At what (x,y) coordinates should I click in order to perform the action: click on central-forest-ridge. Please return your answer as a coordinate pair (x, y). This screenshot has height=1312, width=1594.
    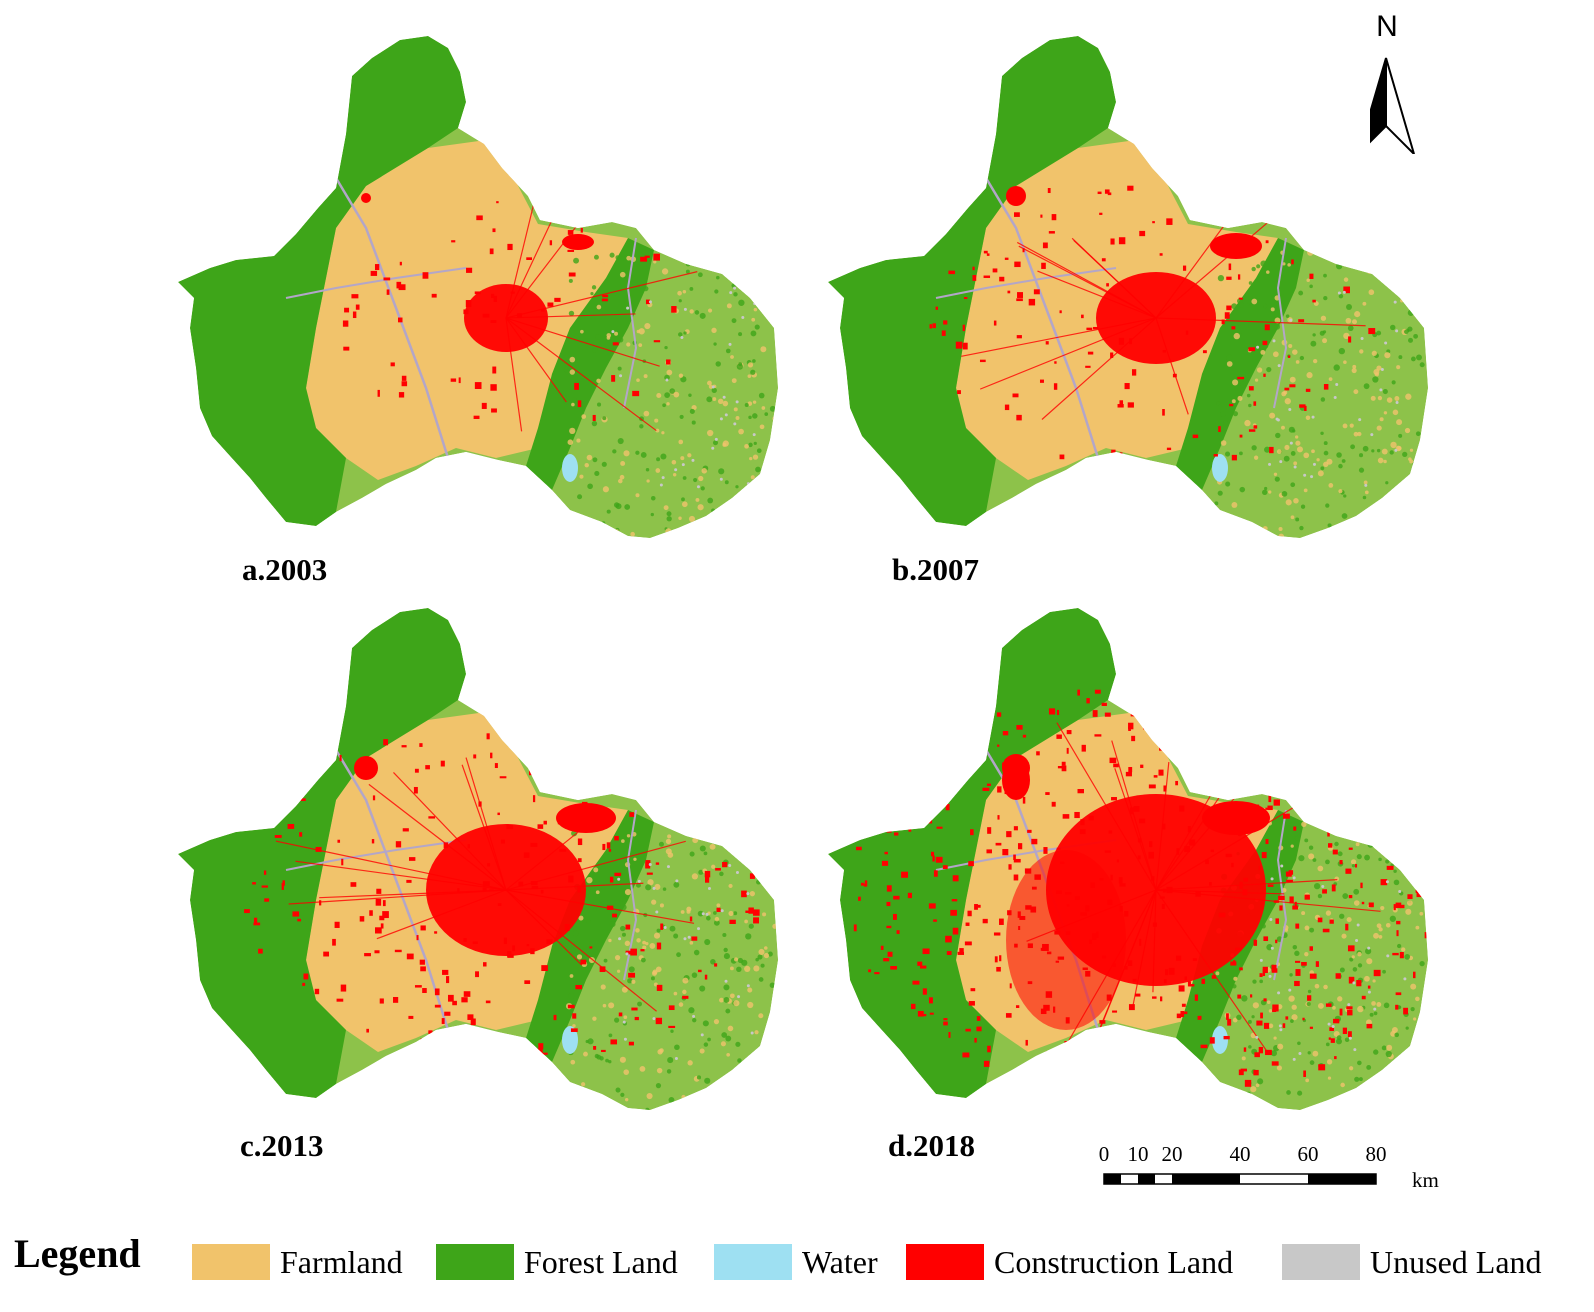
    Looking at the image, I should click on (590, 936).